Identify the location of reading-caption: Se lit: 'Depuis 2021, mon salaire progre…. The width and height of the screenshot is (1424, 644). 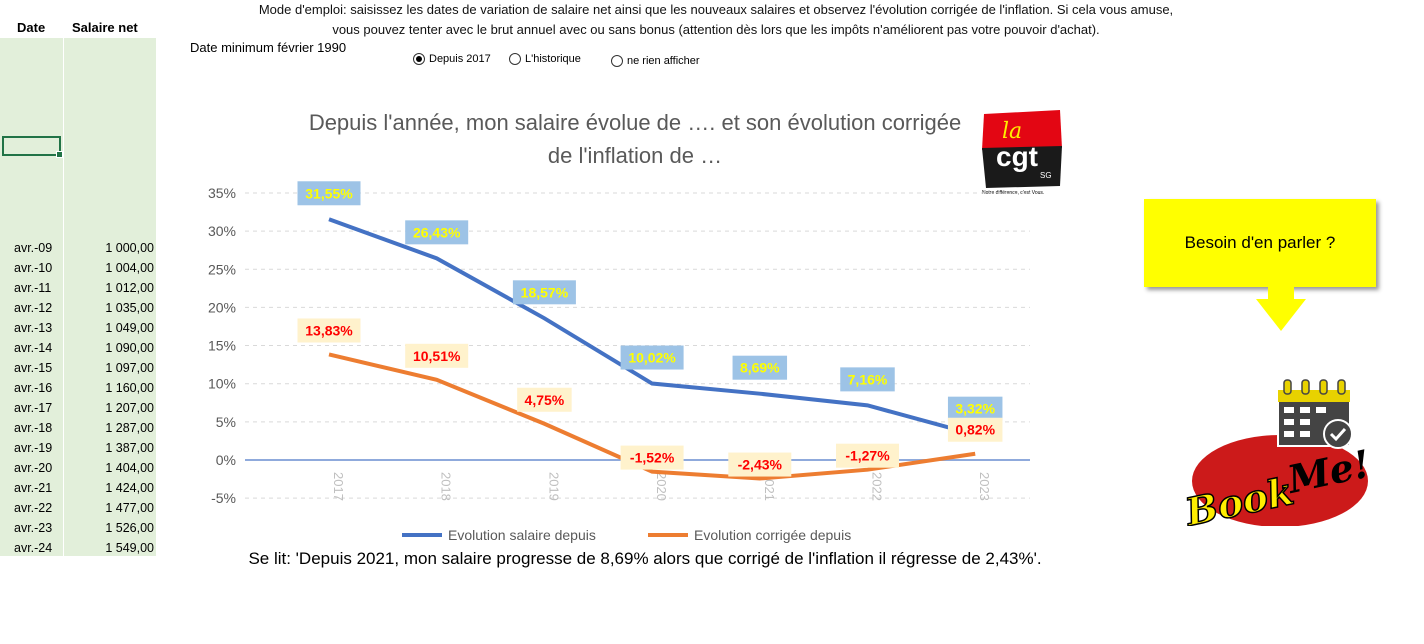
(645, 558).